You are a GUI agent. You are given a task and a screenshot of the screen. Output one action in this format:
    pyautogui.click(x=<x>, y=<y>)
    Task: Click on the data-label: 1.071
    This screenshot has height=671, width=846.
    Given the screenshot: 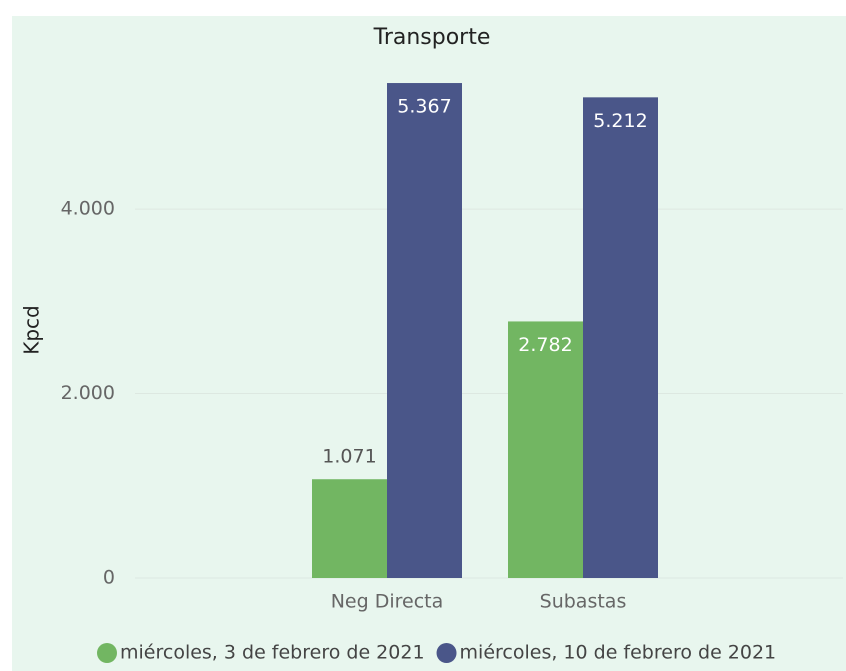 What is the action you would take?
    pyautogui.click(x=349, y=457)
    